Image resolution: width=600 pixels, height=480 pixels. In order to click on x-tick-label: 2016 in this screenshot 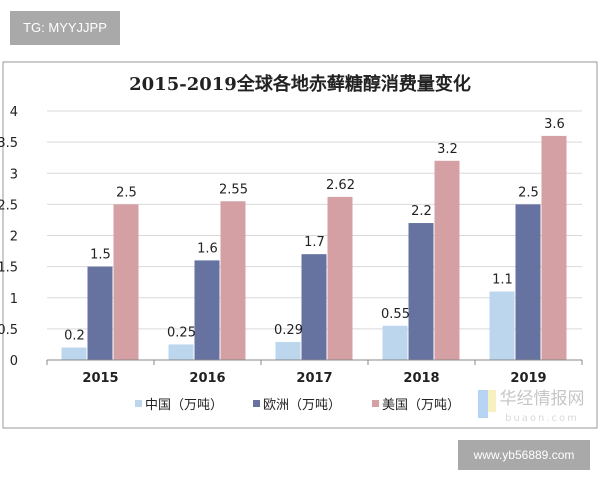, I will do `click(207, 378)`.